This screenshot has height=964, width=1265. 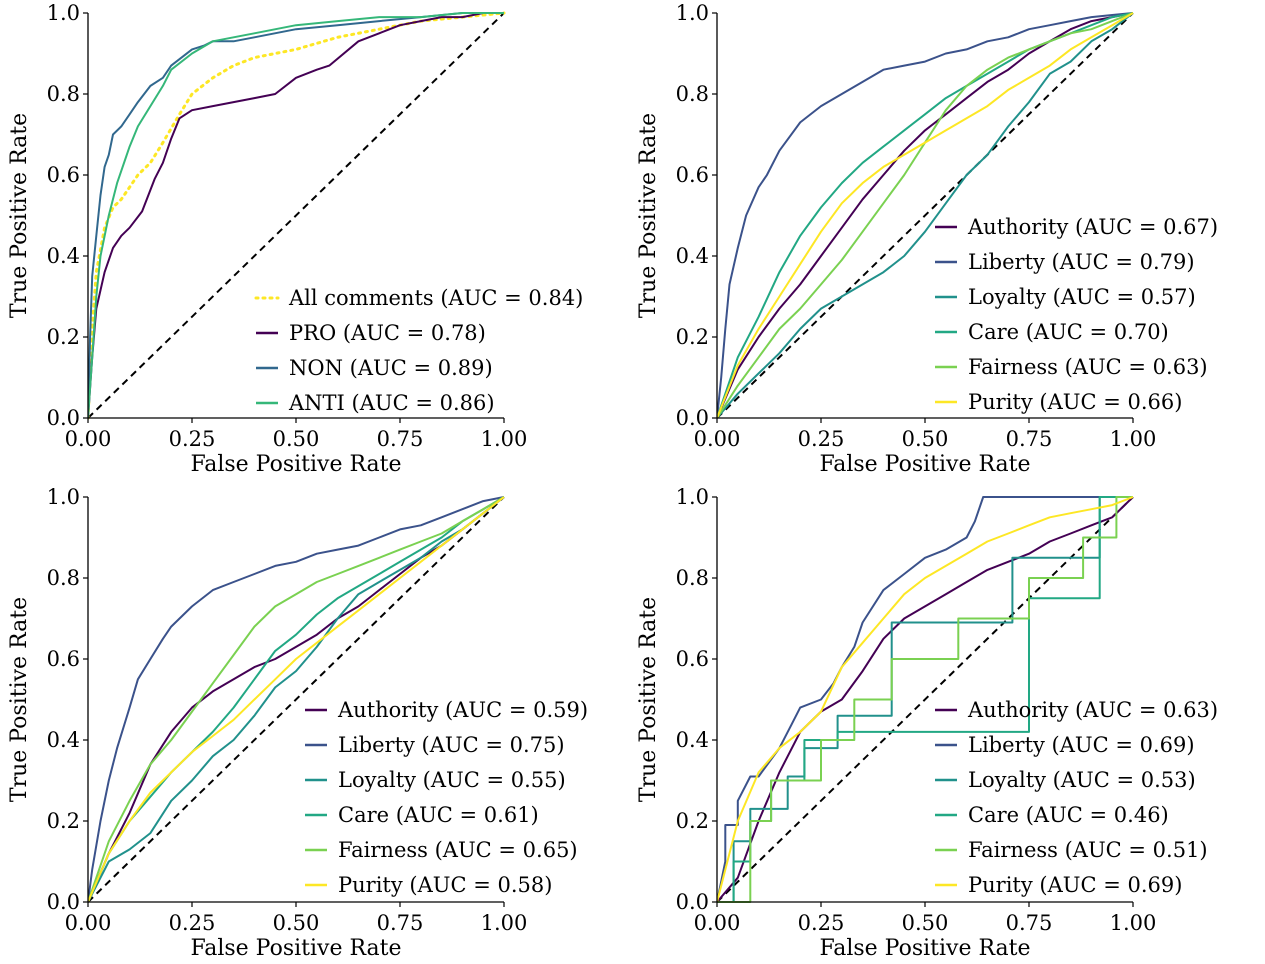 I want to click on legend-label: Care (AUC = 0.70), so click(x=1068, y=332).